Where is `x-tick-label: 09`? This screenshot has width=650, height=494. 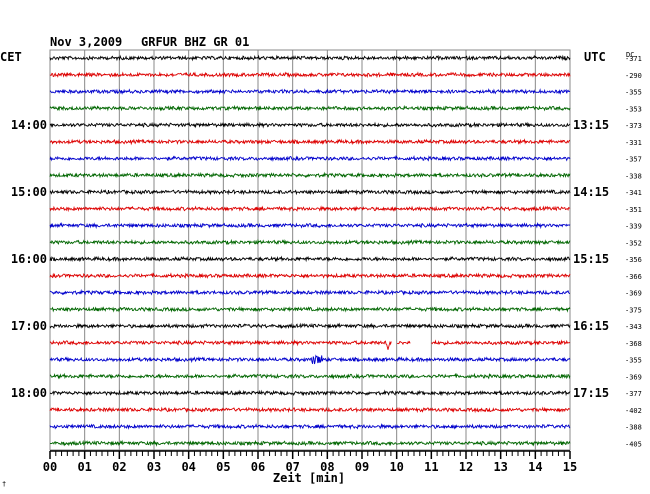
x-tick-label: 09 is located at coordinates (362, 467).